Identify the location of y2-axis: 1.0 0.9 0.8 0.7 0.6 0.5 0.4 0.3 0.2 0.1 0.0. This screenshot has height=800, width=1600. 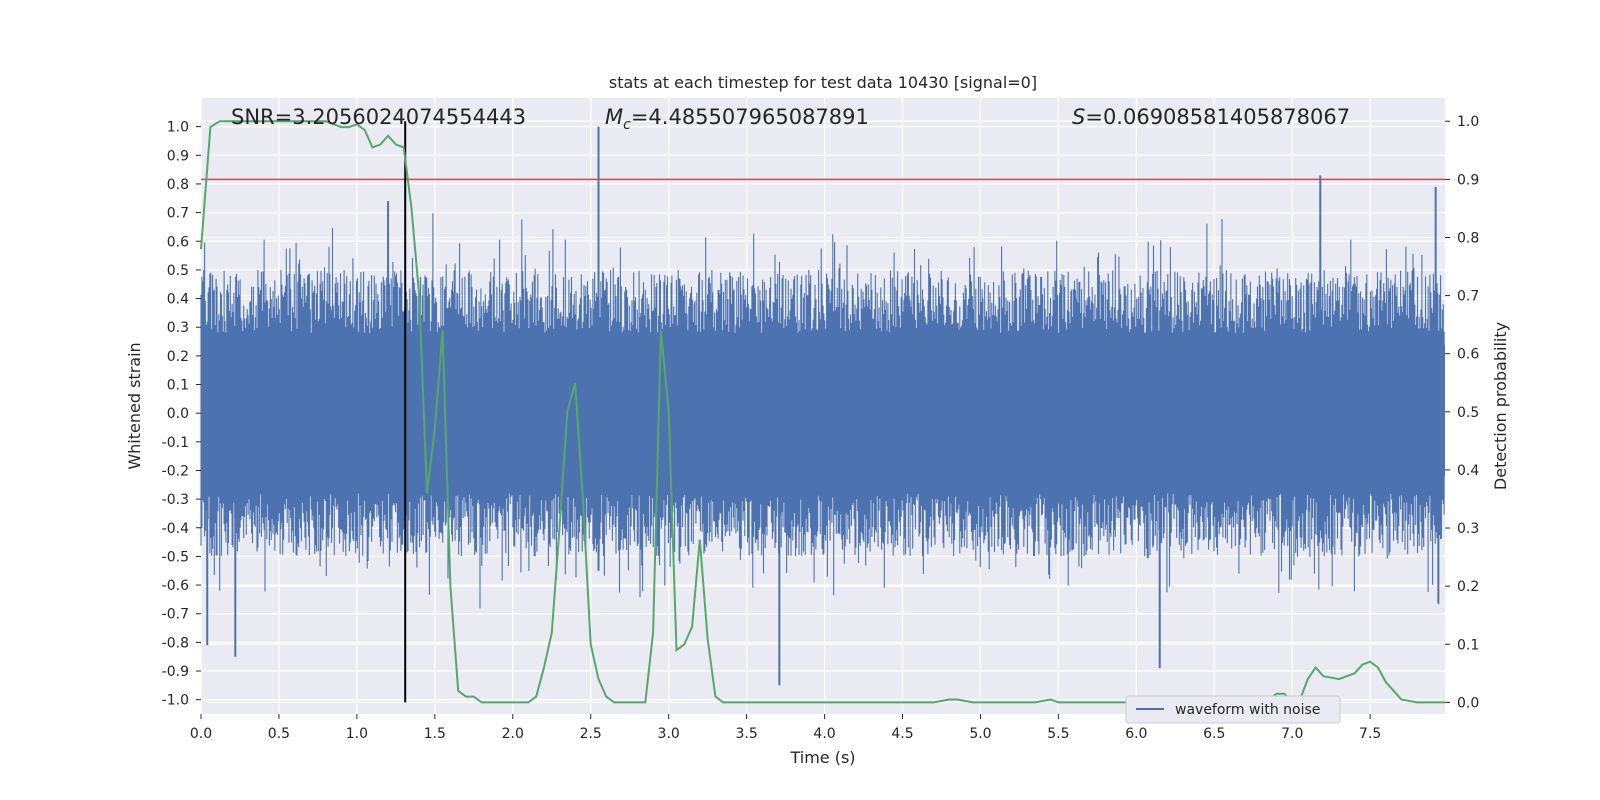
(1462, 412).